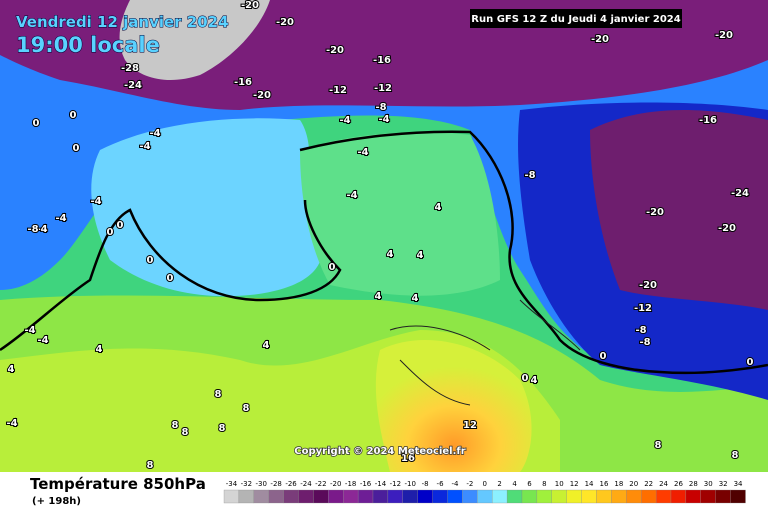 The height and width of the screenshot is (512, 768). I want to click on colorbar-tick-label: 14, so click(589, 484).